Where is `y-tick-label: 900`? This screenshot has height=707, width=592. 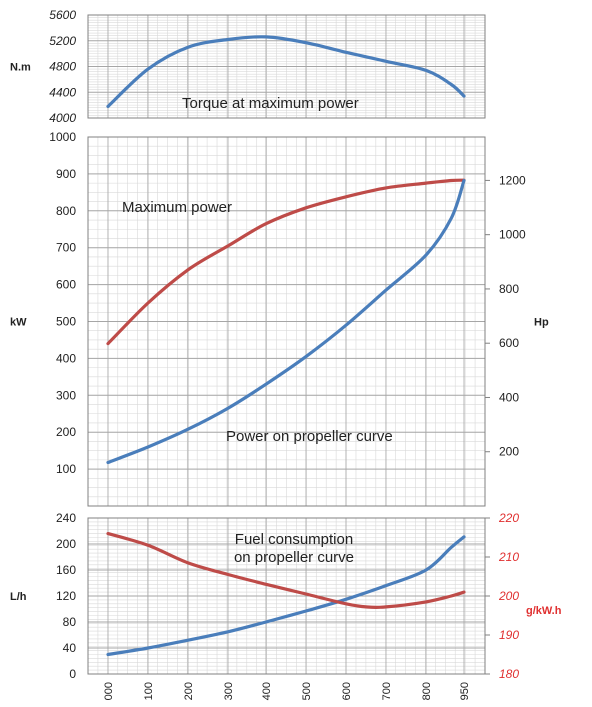
y-tick-label: 900 is located at coordinates (66, 174).